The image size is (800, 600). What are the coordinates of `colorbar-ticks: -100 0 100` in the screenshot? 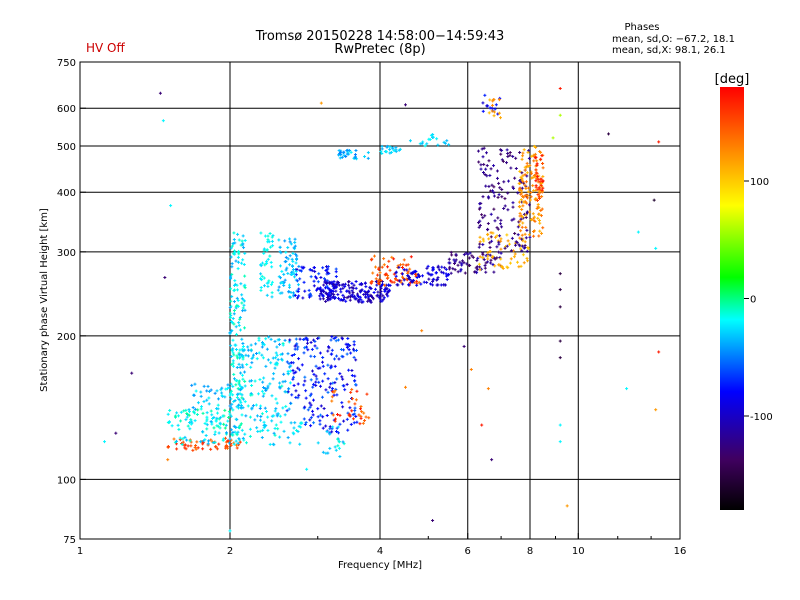 It's located at (758, 300).